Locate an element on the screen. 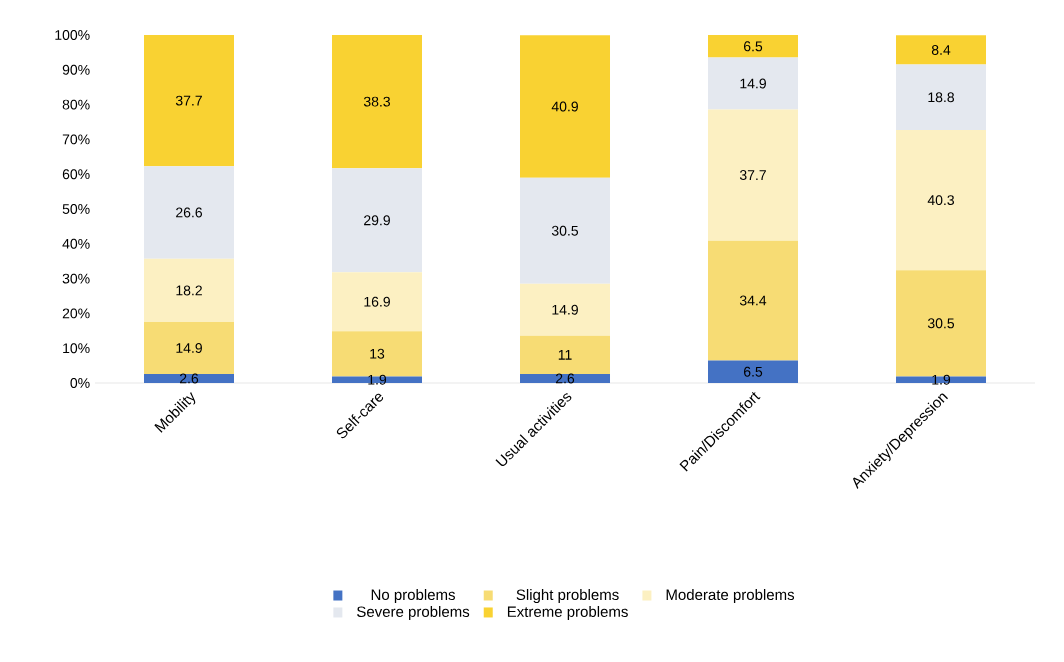 This screenshot has width=1064, height=662. data-label: 40.3 is located at coordinates (941, 200).